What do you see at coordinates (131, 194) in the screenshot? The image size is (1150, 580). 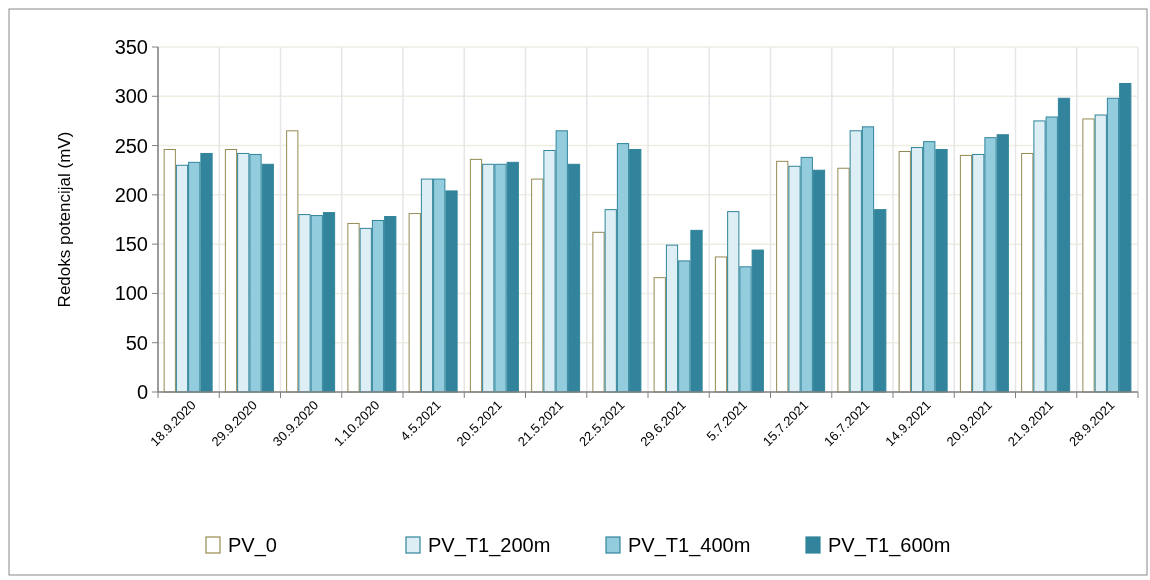 I see `y-tick-label: 200` at bounding box center [131, 194].